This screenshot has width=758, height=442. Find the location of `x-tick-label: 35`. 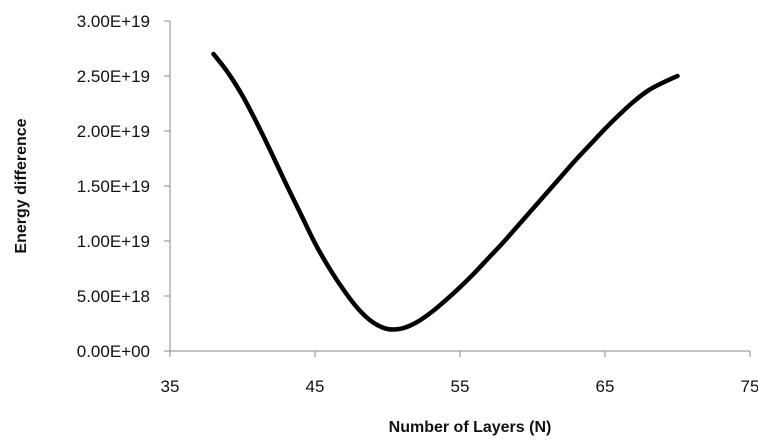

x-tick-label: 35 is located at coordinates (170, 386).